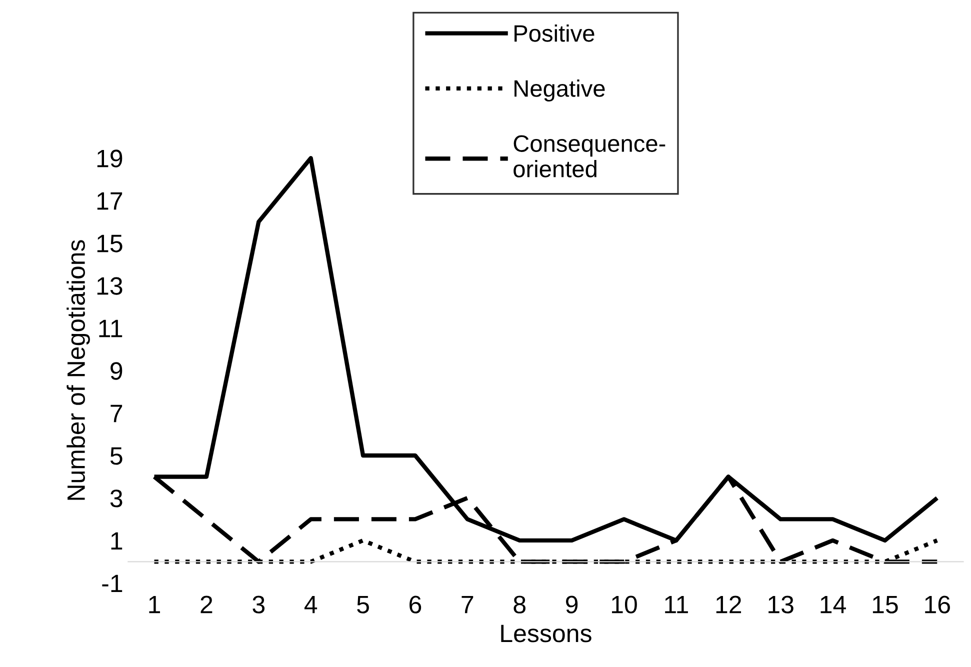 The height and width of the screenshot is (667, 971). Describe the element at coordinates (116, 371) in the screenshot. I see `y-tick-label: 9` at that location.